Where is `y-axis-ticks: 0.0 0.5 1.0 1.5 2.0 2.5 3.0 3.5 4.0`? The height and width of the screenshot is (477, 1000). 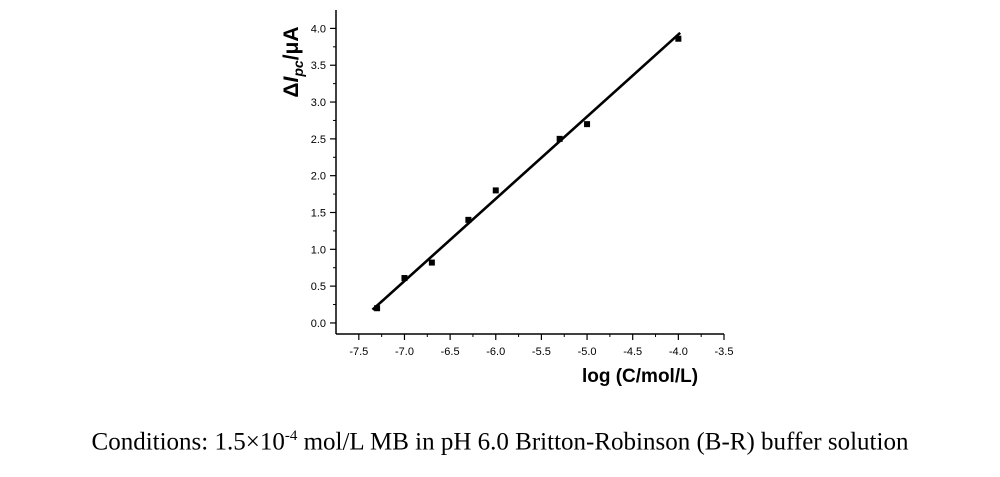 y-axis-ticks: 0.0 0.5 1.0 1.5 2.0 2.5 3.0 3.5 4.0 is located at coordinates (323, 176).